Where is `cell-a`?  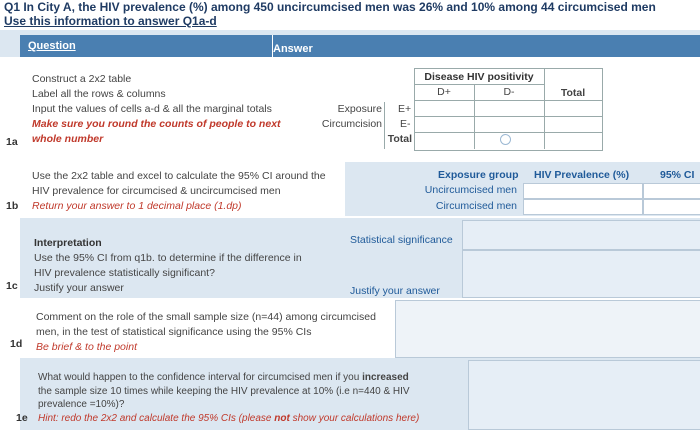 cell-a is located at coordinates (444, 108).